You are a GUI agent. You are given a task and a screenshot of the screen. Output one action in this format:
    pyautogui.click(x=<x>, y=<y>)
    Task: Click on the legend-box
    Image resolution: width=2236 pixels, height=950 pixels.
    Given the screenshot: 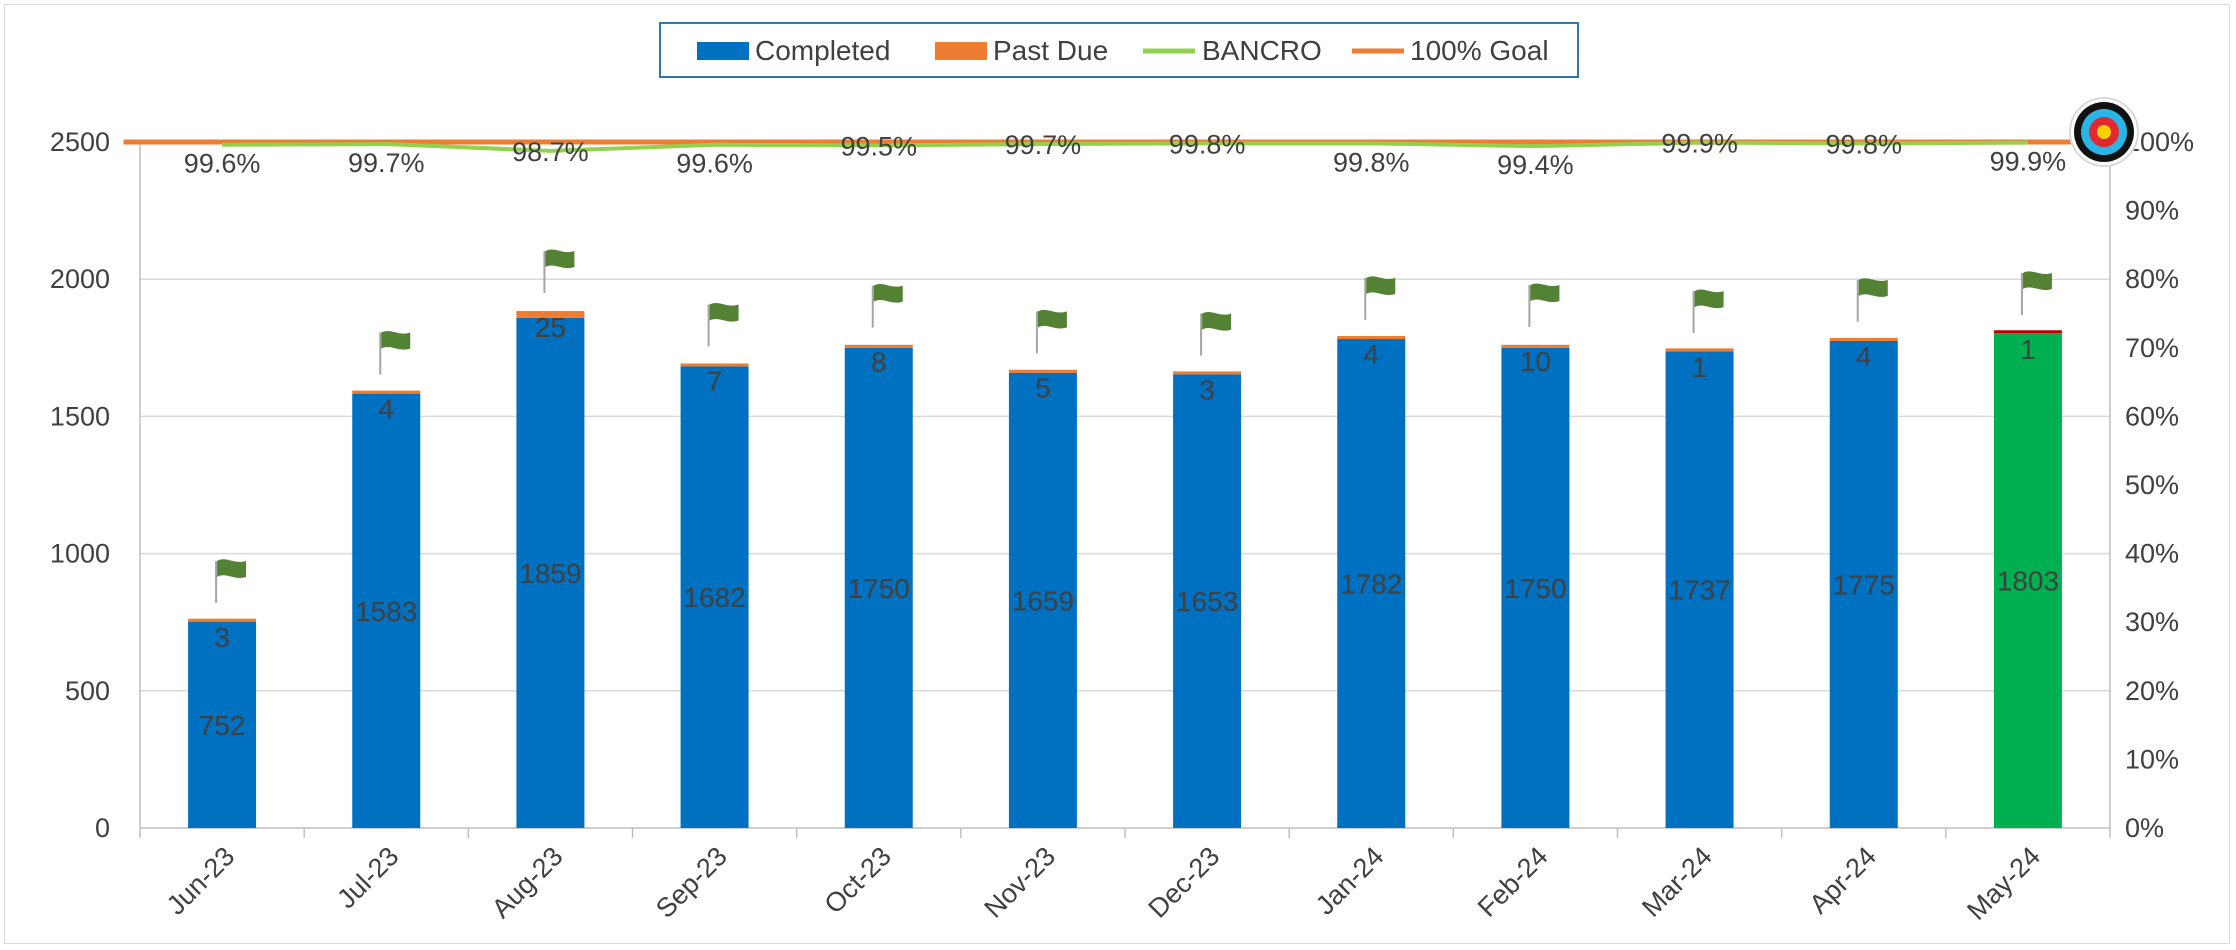 What is the action you would take?
    pyautogui.click(x=1119, y=50)
    